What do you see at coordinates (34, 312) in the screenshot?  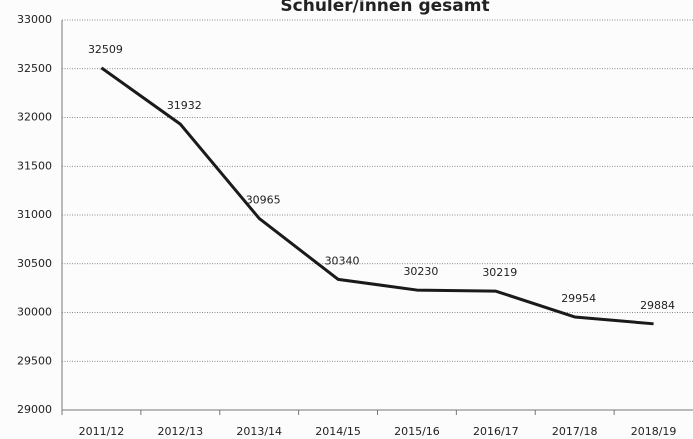 I see `y-tick-label: 30000` at bounding box center [34, 312].